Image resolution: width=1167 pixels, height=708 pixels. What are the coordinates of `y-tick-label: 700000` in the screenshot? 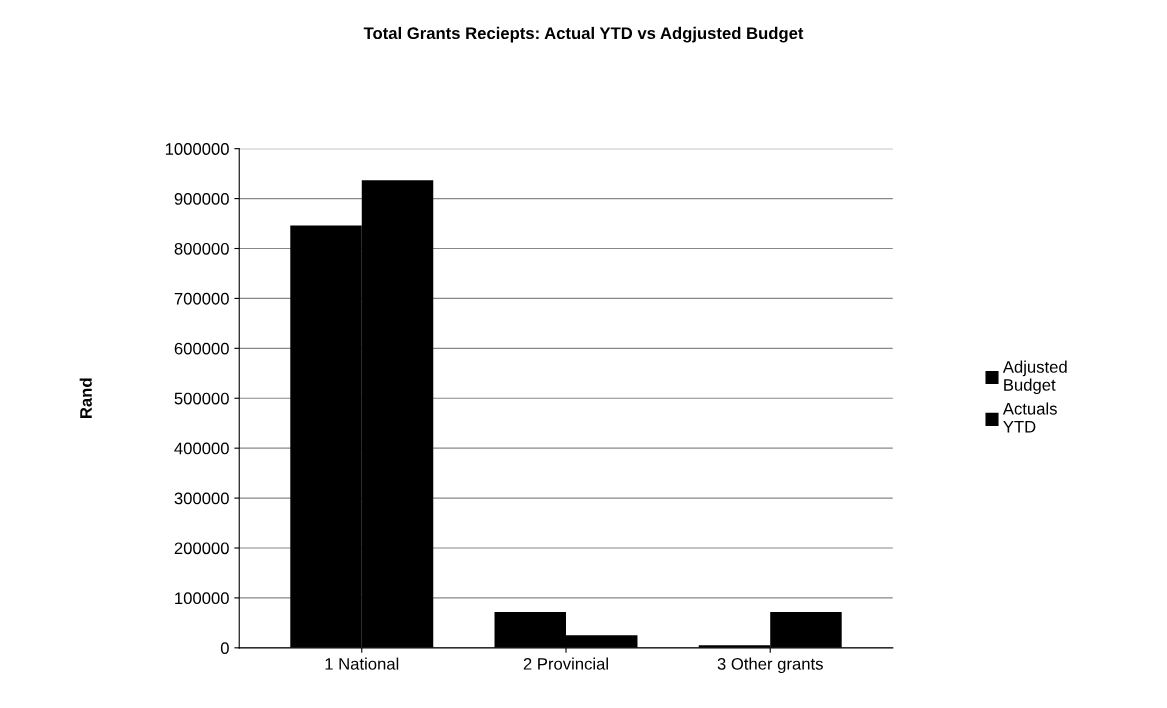 It's located at (201, 298).